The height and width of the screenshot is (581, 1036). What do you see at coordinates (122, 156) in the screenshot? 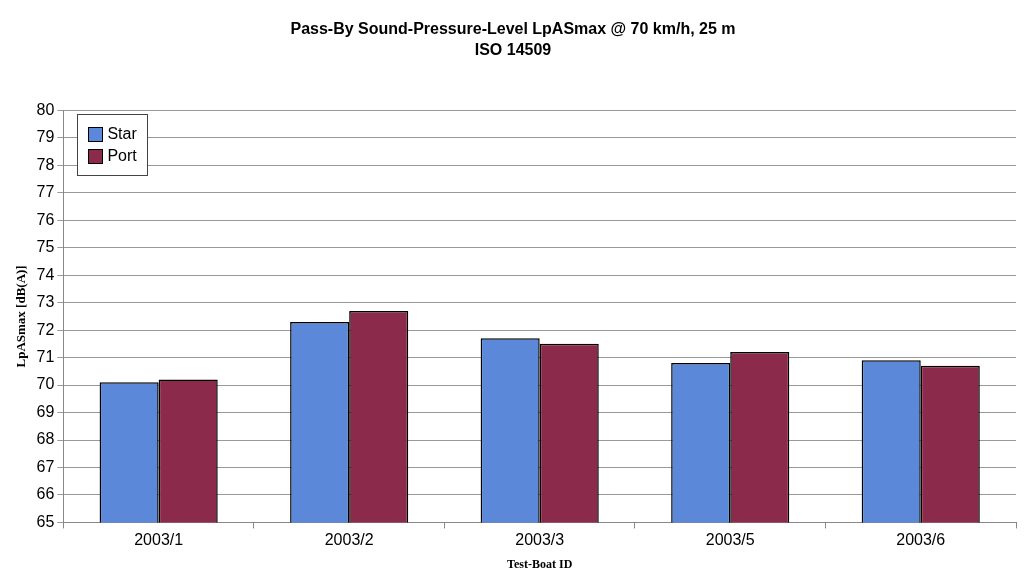
I see `legend-label: Port` at bounding box center [122, 156].